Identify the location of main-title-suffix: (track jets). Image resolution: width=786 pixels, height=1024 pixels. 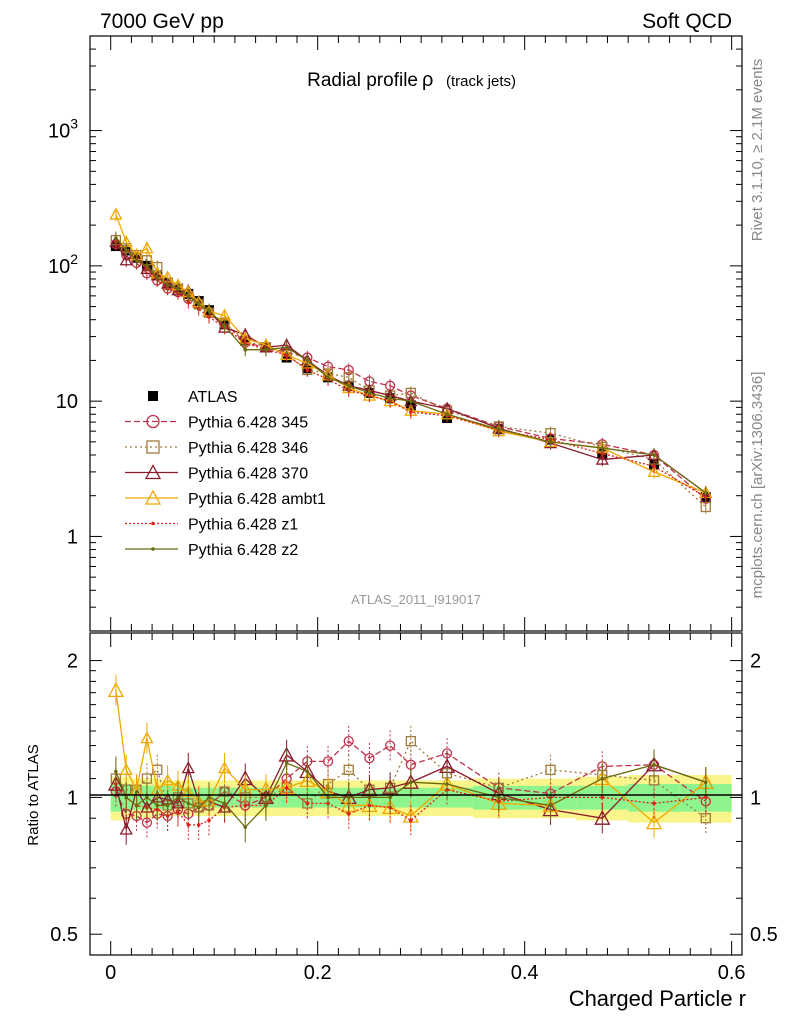
(481, 81).